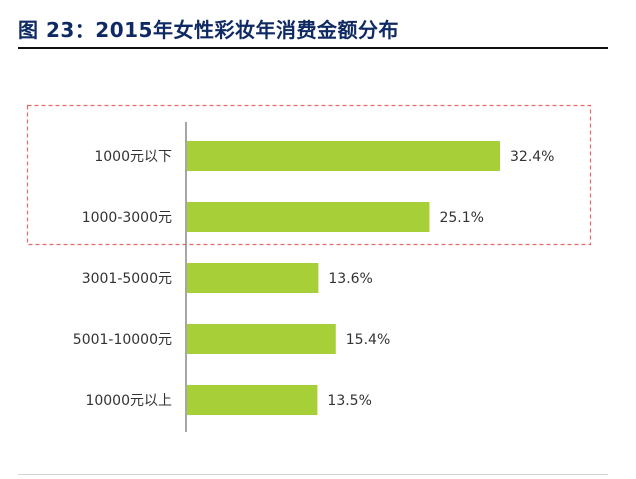  I want to click on category-label: 3001-5000元, so click(127, 279).